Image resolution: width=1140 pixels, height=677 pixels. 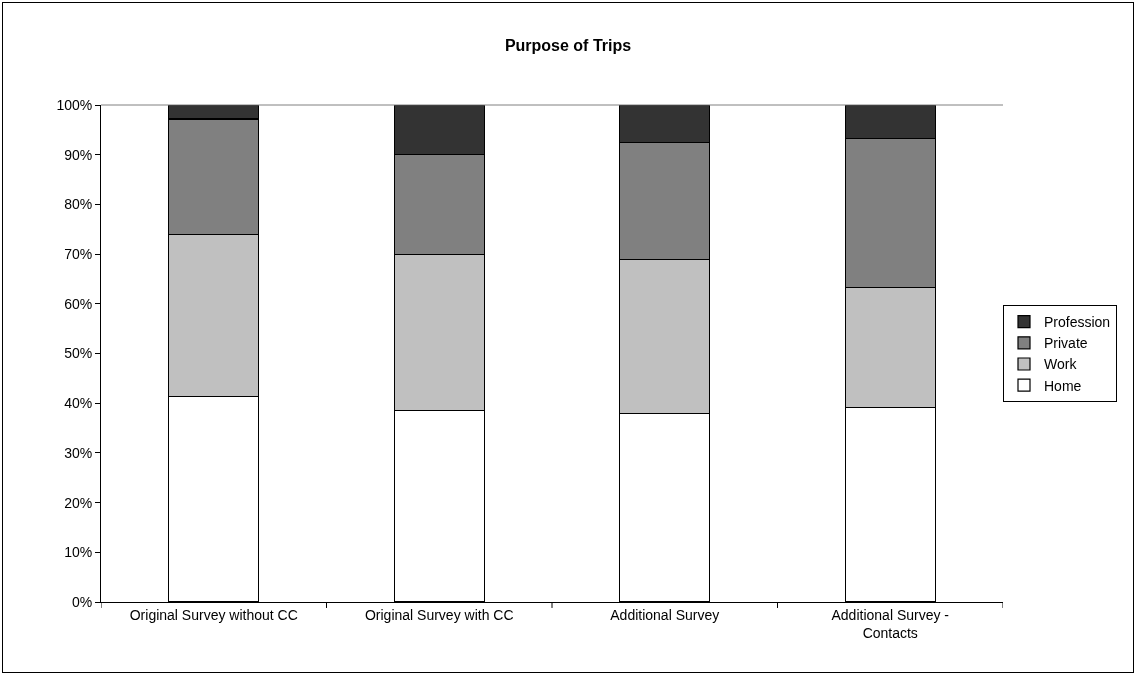 What do you see at coordinates (78, 502) in the screenshot?
I see `y-tick-label: 20%` at bounding box center [78, 502].